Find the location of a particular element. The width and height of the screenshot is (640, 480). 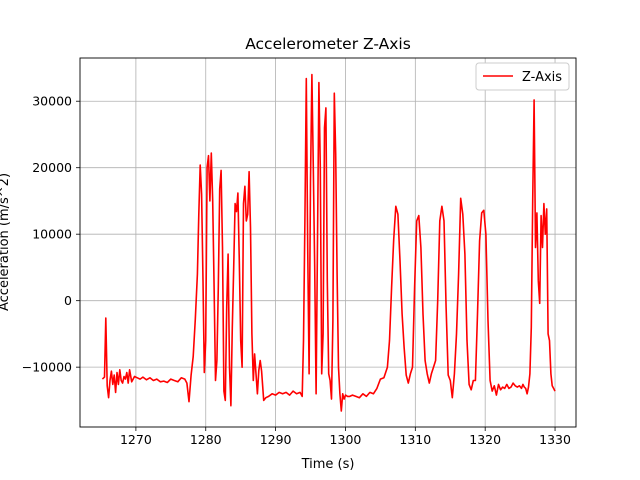

x-axis-label: Time (s) is located at coordinates (328, 464).